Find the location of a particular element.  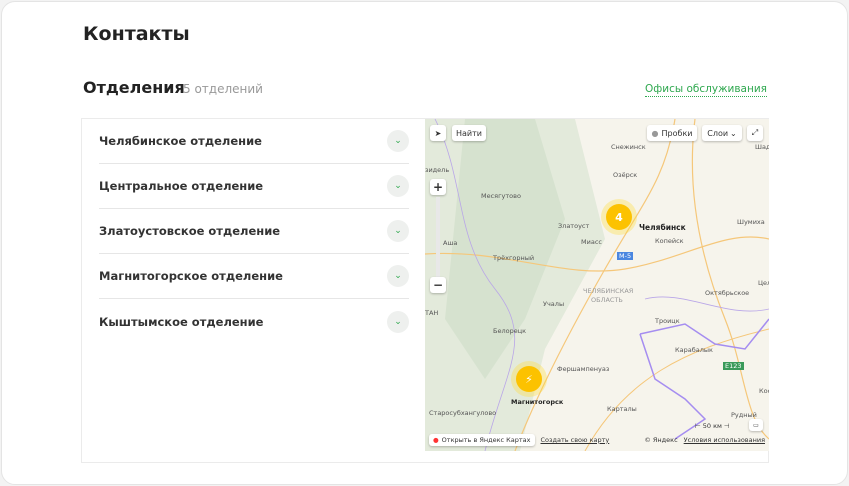

ruler-icon: ▭ is located at coordinates (756, 425).